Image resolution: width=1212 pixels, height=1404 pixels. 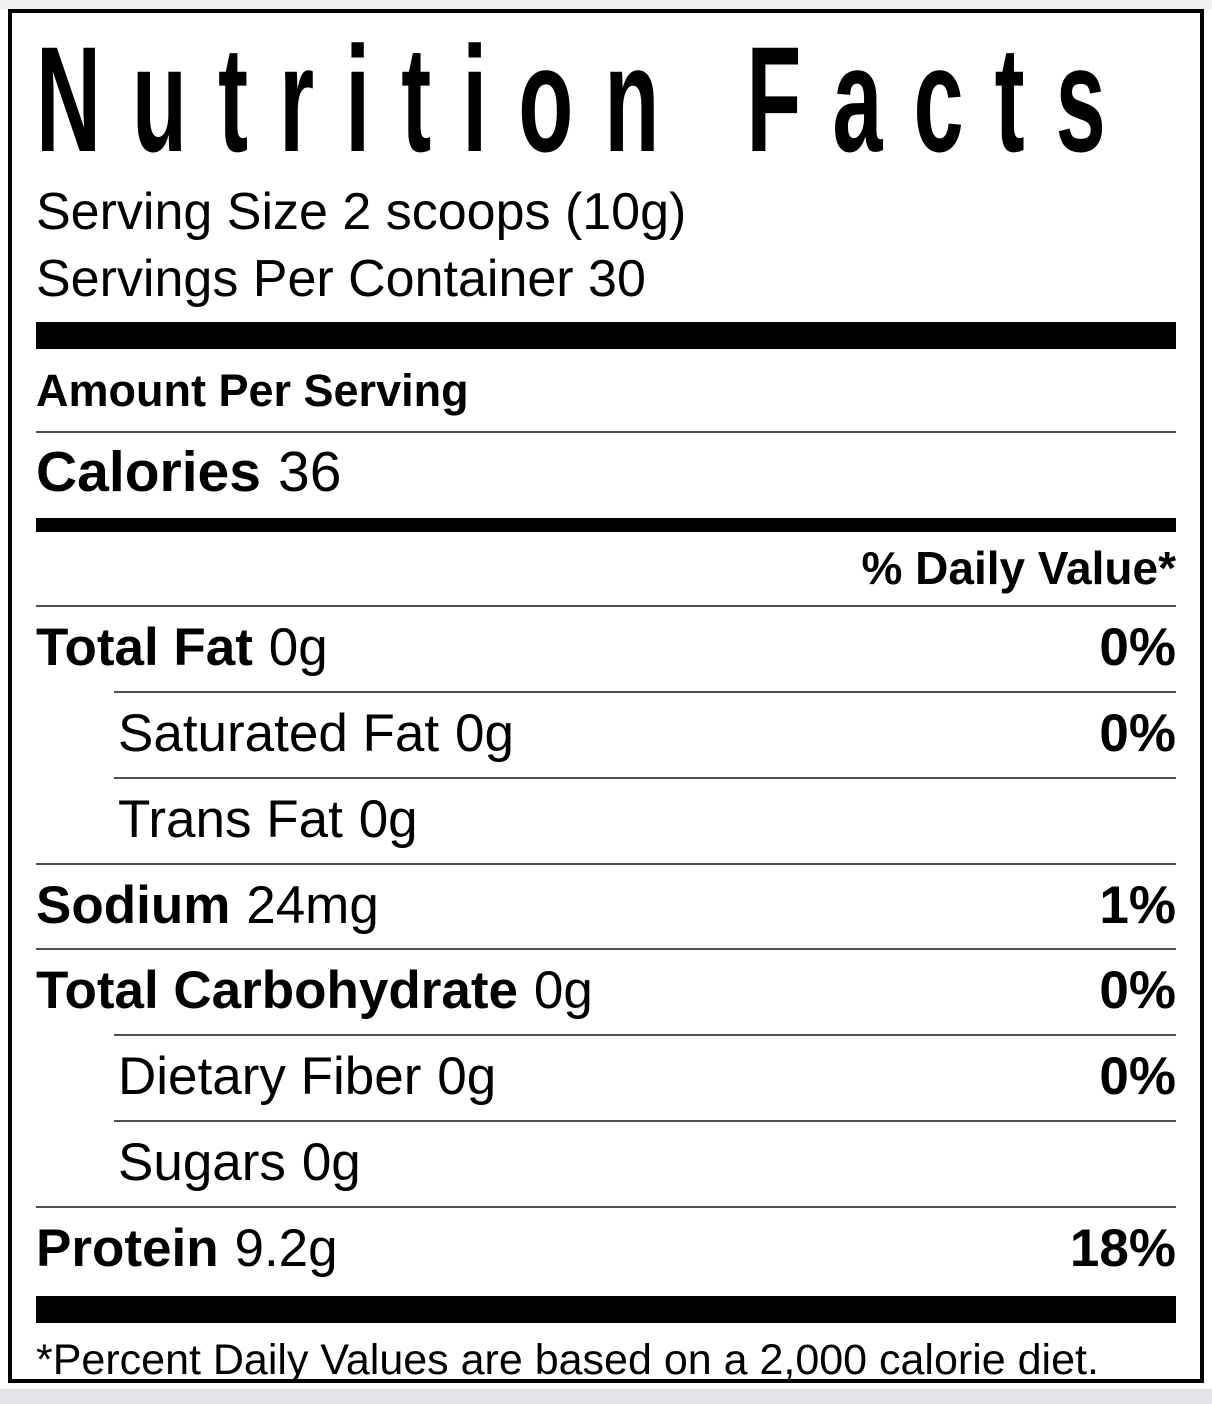 I want to click on top-edge-strip, so click(x=606, y=4).